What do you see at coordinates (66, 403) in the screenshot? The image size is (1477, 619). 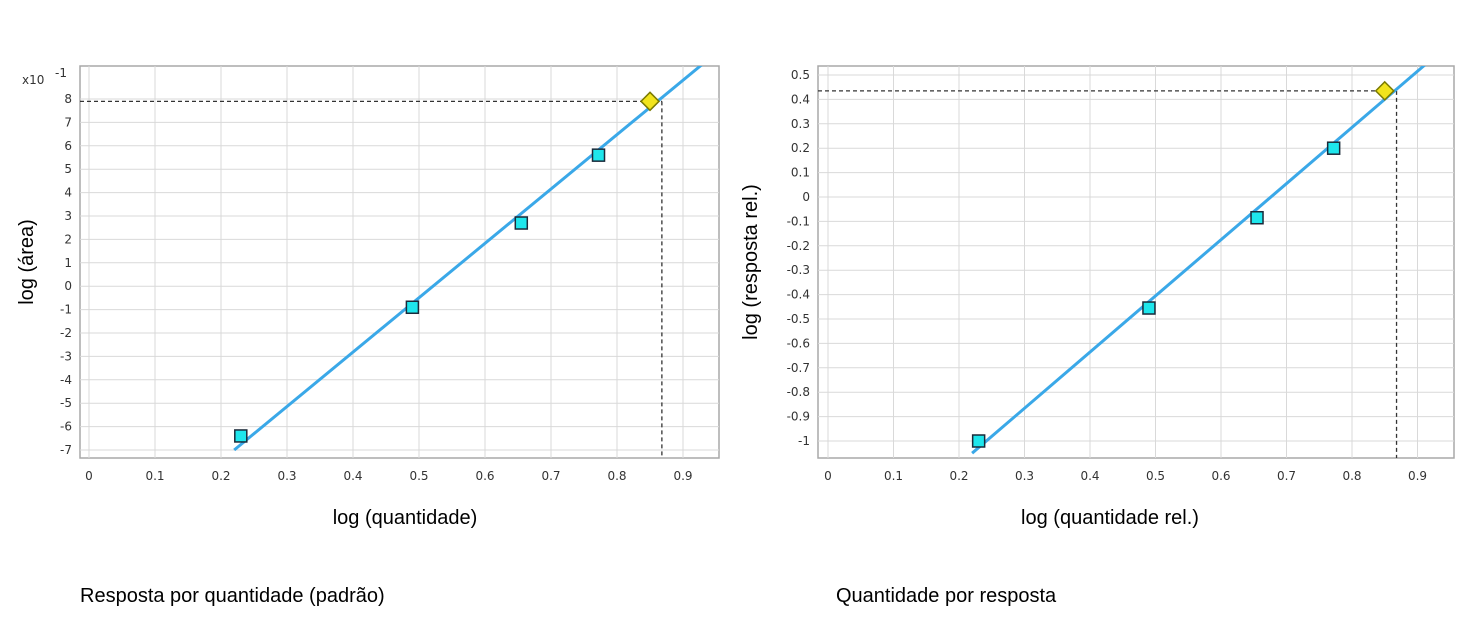 I see `y-tick-label: -5` at bounding box center [66, 403].